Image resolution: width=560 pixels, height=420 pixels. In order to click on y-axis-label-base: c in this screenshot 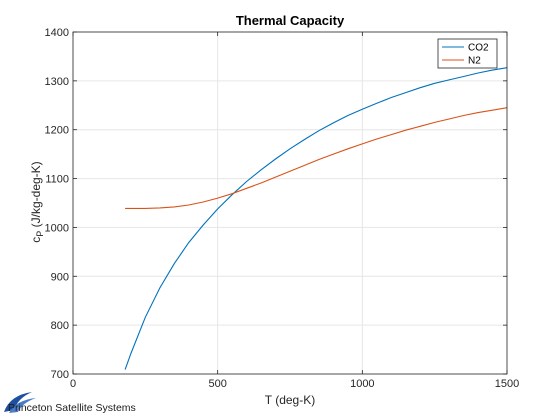, I will do `click(36, 240)`.